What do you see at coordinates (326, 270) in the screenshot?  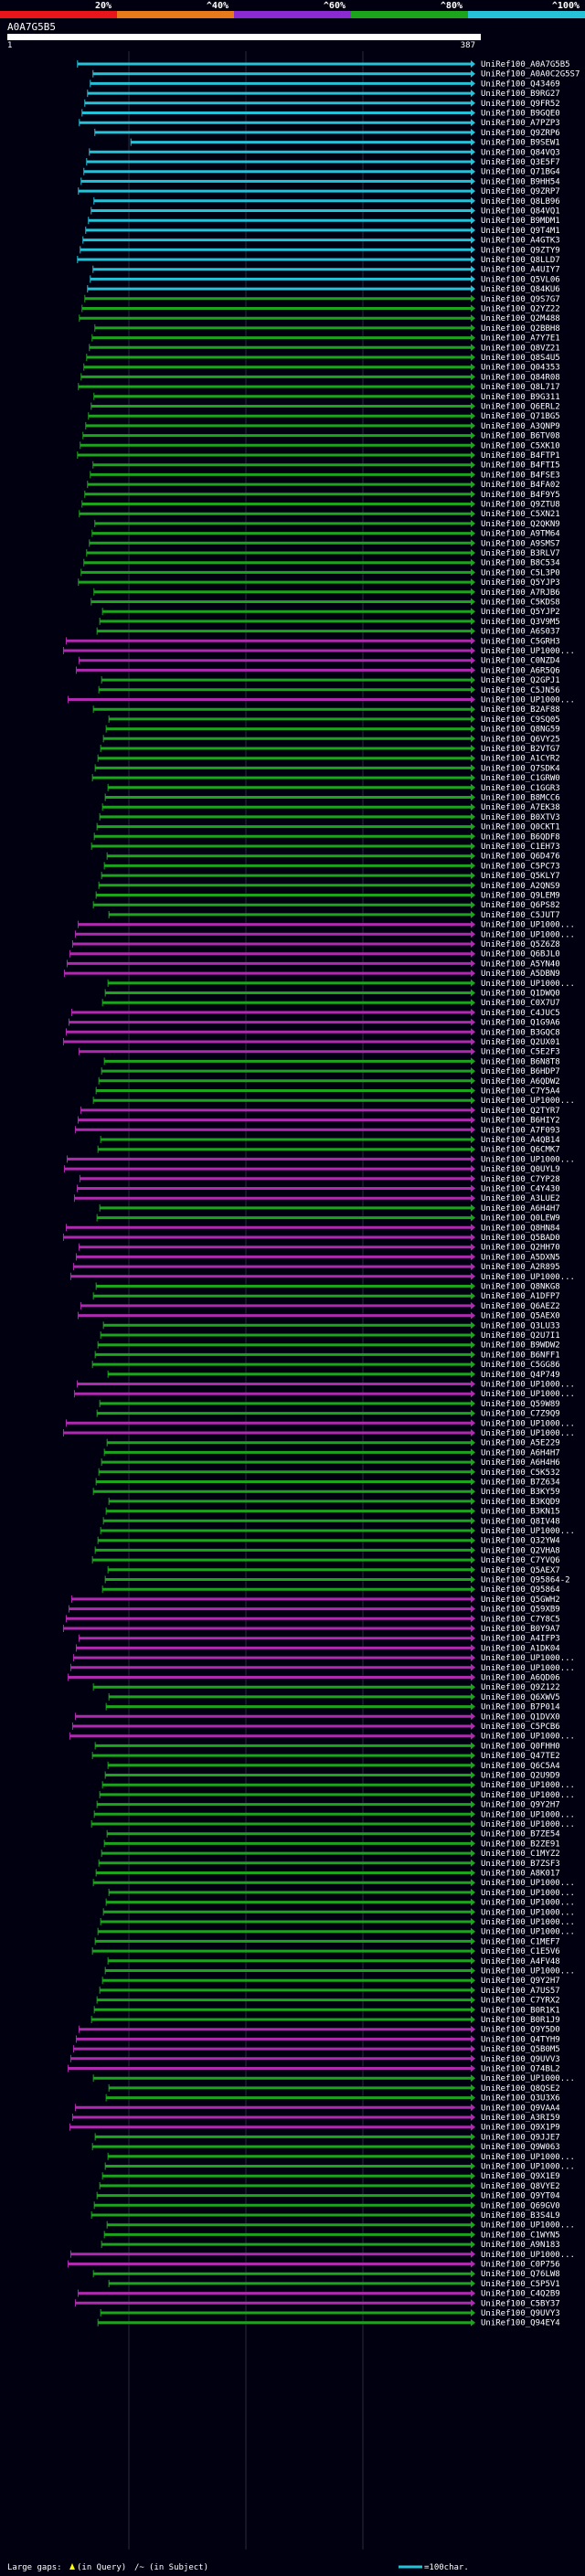 I see `hit-row: UniRef100_A4UIY7` at bounding box center [326, 270].